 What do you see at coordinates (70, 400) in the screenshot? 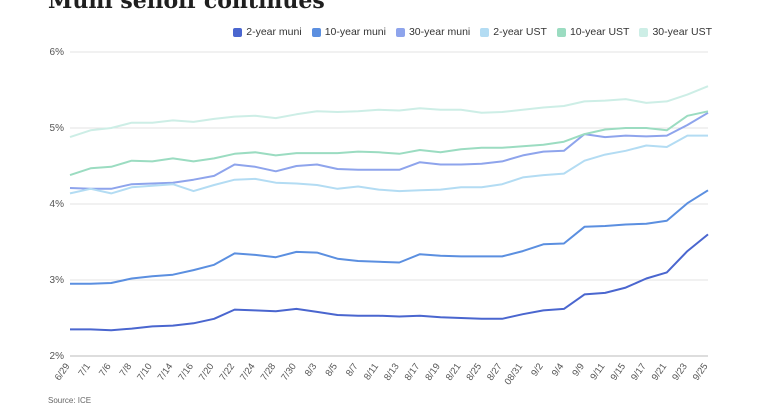
I see `source-note: Source: ICE` at bounding box center [70, 400].